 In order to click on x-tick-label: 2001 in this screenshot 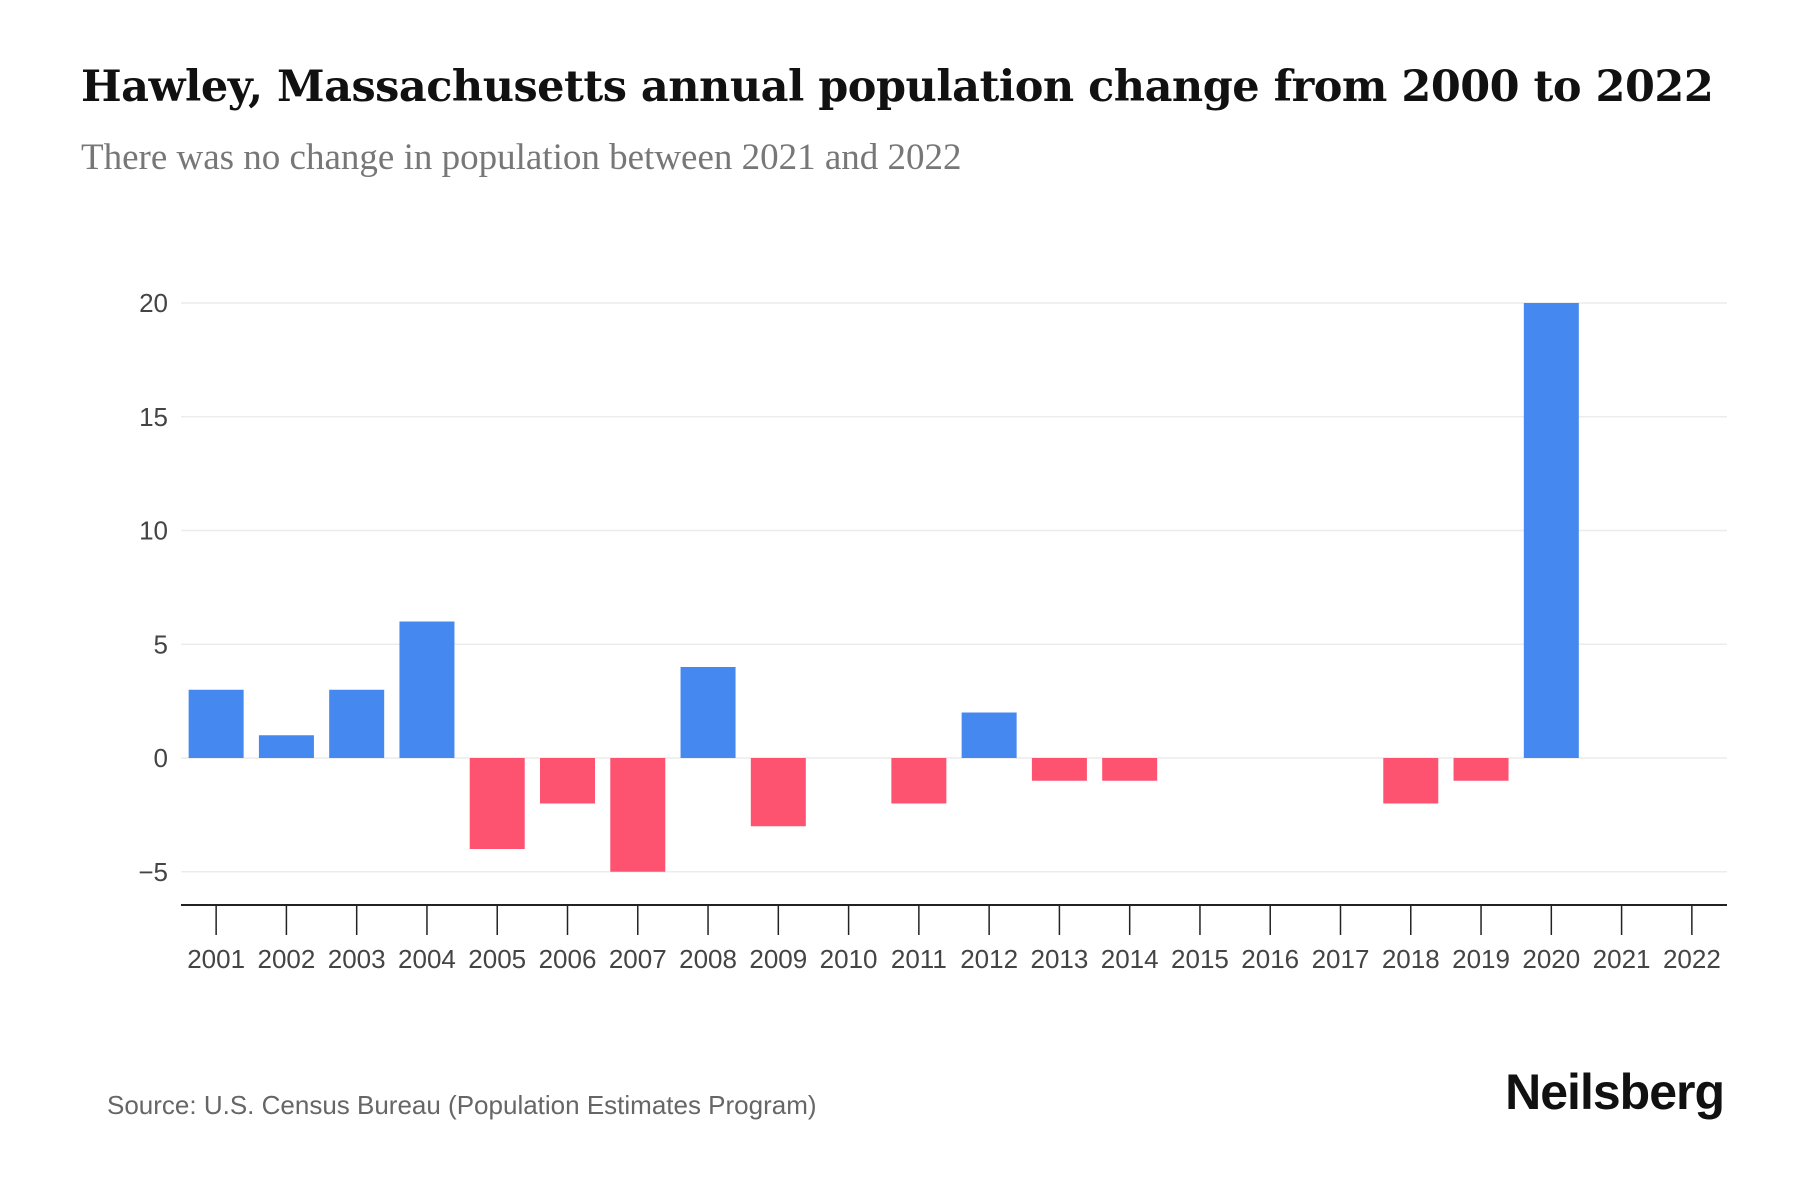, I will do `click(216, 959)`.